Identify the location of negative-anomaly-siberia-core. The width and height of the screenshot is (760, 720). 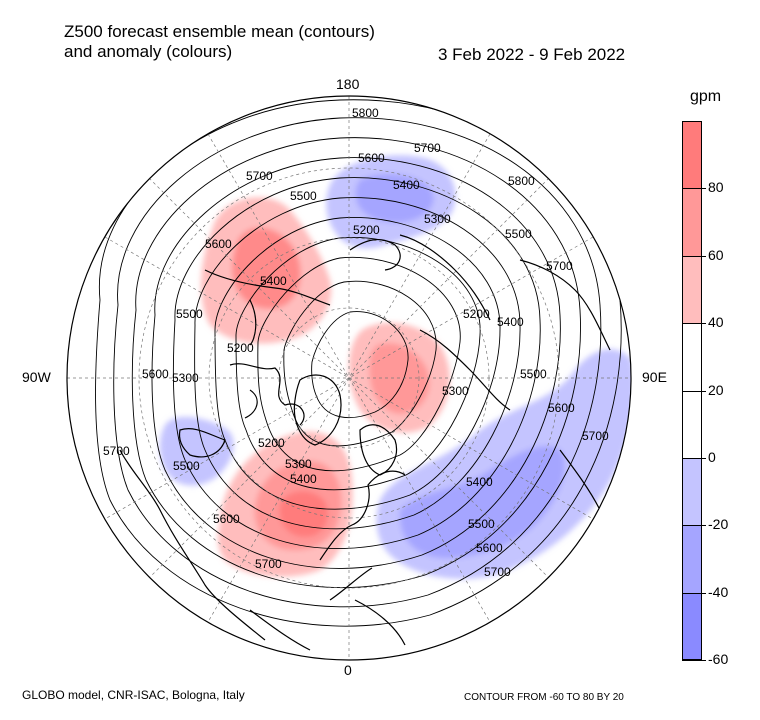
(394, 198).